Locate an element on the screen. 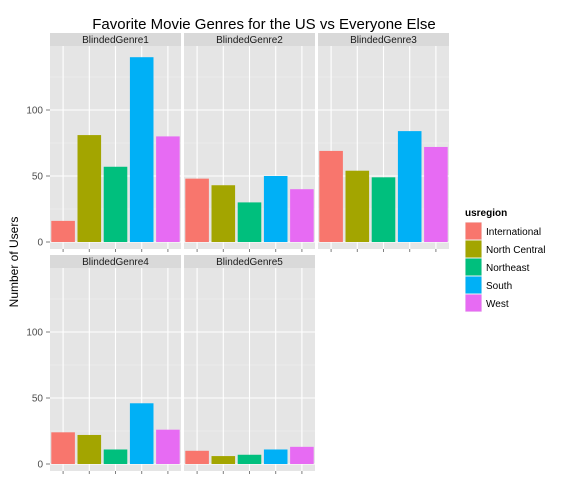 This screenshot has width=576, height=504. facet-panel: BlindedGenre1 0 50 100 is located at coordinates (103, 142).